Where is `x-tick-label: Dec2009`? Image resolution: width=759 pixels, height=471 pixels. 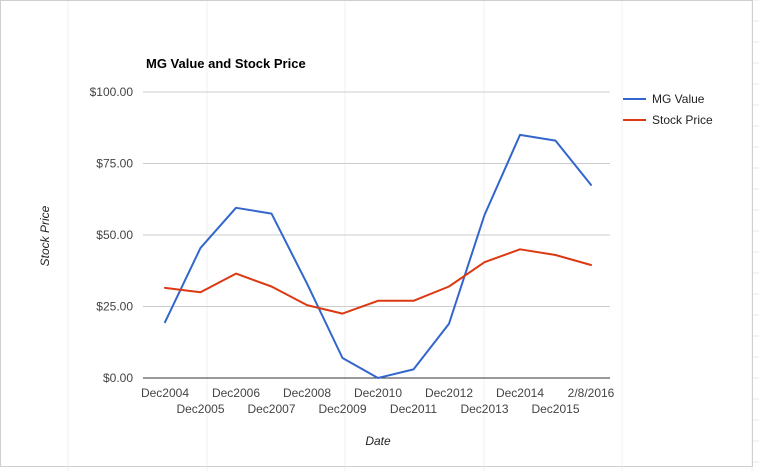 x-tick-label: Dec2009 is located at coordinates (342, 409).